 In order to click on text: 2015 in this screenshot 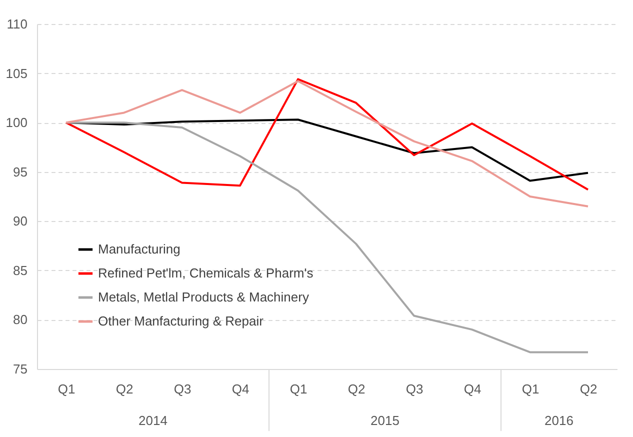, I will do `click(385, 420)`.